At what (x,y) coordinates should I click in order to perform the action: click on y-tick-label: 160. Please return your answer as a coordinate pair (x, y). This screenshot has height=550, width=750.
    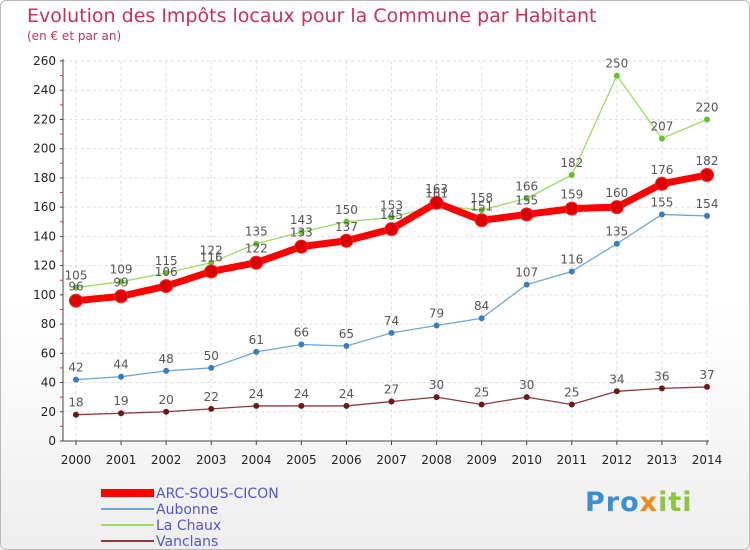
    Looking at the image, I should click on (44, 207).